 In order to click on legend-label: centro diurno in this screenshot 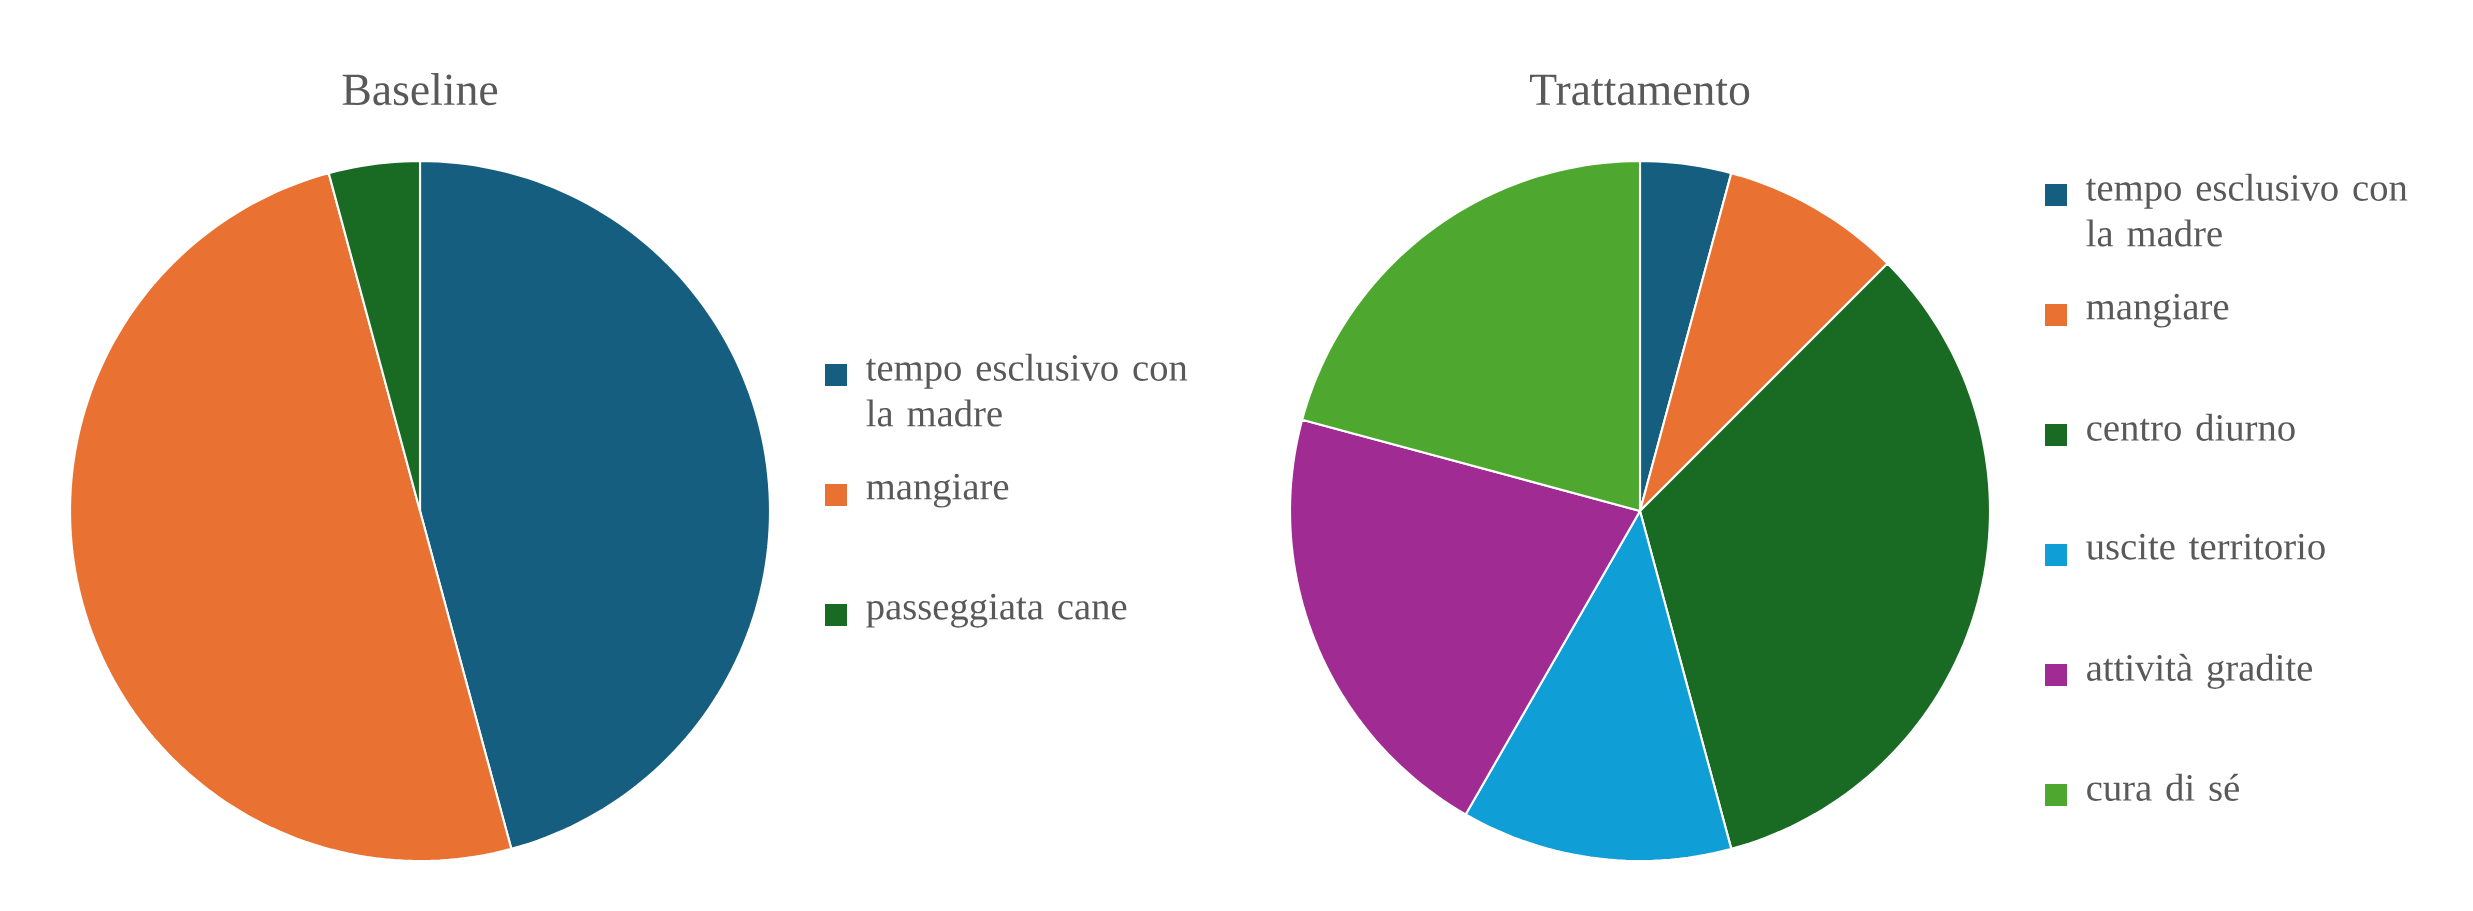, I will do `click(2191, 427)`.